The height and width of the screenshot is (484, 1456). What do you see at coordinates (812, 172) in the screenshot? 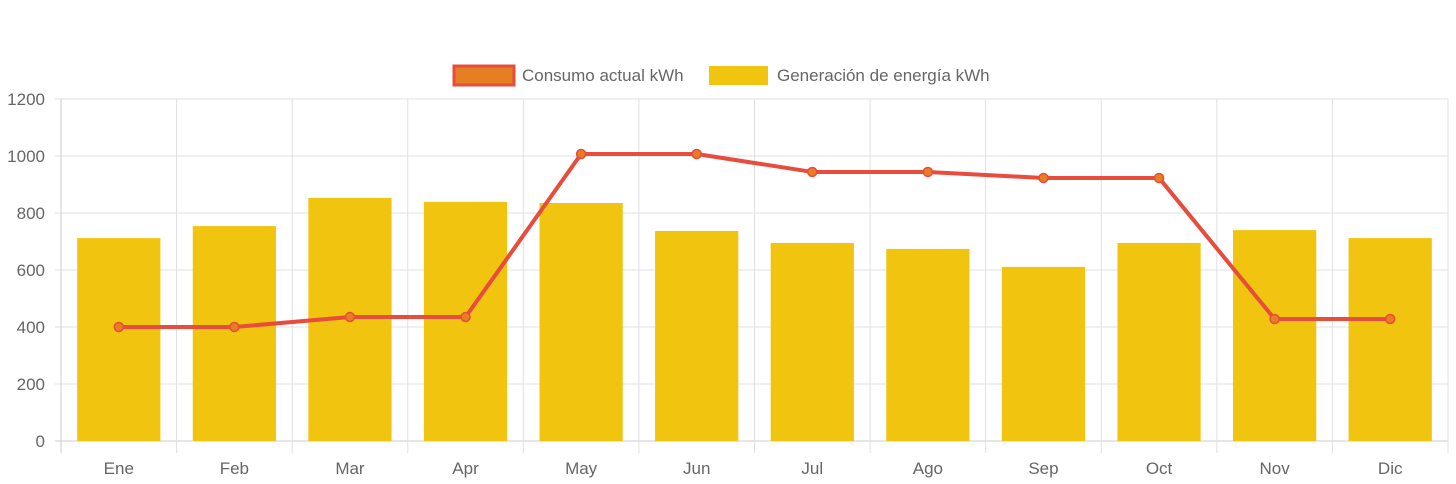
I see `point-jul` at bounding box center [812, 172].